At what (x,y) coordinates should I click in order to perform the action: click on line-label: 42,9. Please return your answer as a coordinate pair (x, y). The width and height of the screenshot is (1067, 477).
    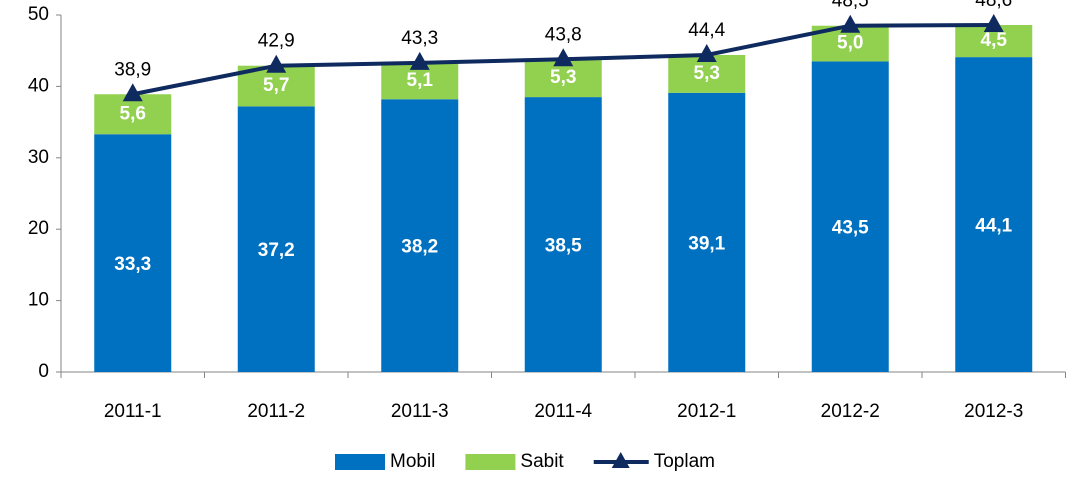
    Looking at the image, I should click on (276, 41).